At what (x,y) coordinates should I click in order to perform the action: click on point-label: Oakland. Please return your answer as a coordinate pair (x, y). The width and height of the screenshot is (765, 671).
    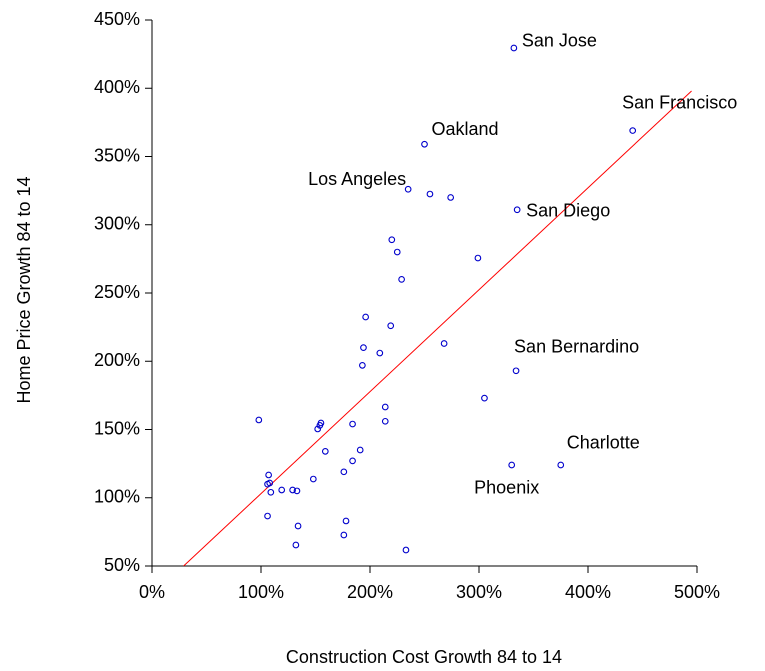
    Looking at the image, I should click on (465, 129).